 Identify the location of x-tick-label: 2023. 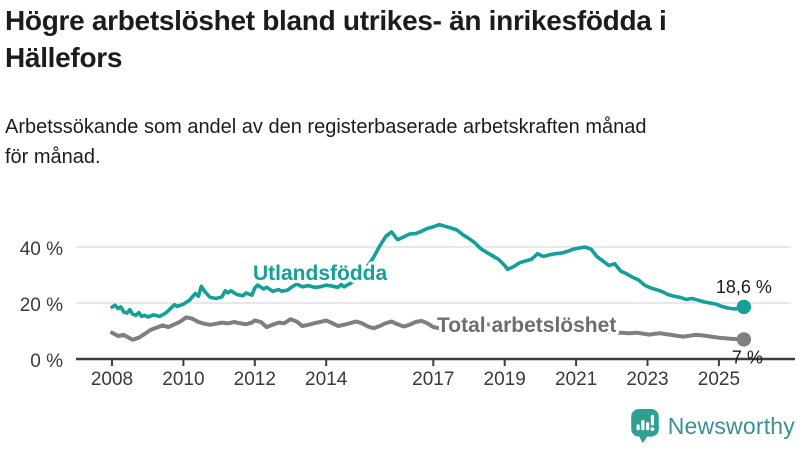
(647, 379).